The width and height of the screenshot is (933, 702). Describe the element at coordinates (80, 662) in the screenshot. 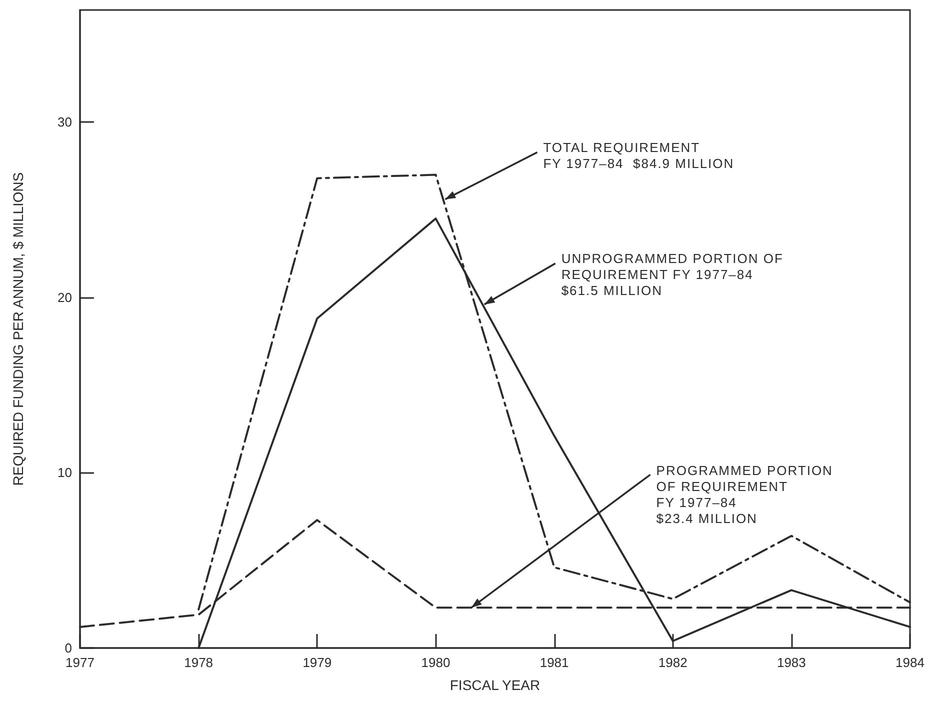

I see `x-tick-label: 1977` at that location.